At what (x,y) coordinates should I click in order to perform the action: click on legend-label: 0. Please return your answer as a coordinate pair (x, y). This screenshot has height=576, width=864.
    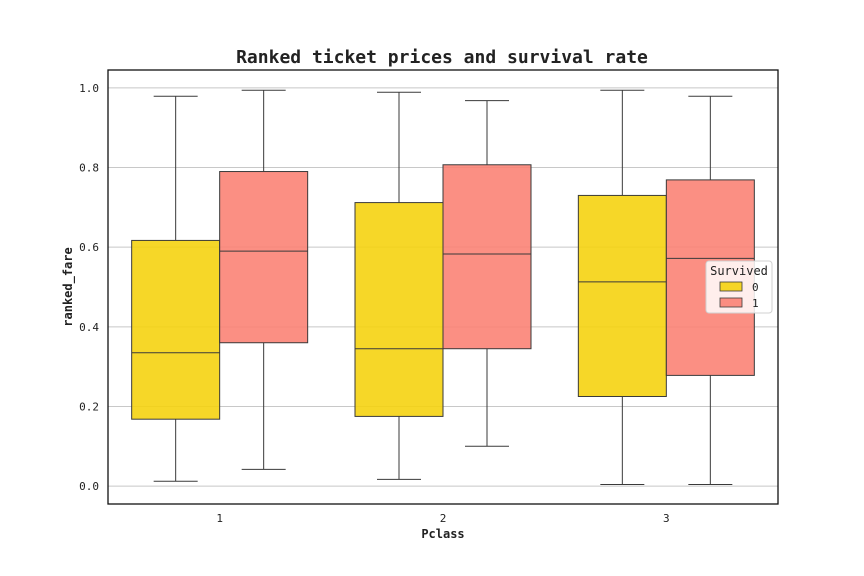
    Looking at the image, I should click on (755, 287).